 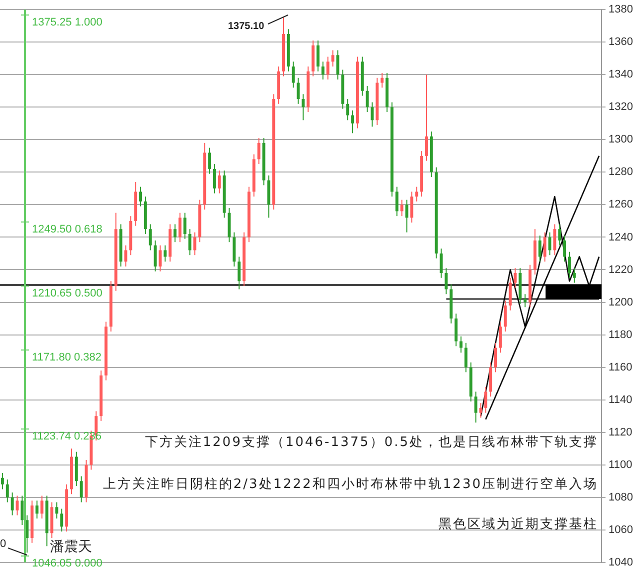 What do you see at coordinates (371, 442) in the screenshot?
I see `annotation: 下方关注1209支撑（1046-1375）0.5处，也是日线布林带下轨支撑` at bounding box center [371, 442].